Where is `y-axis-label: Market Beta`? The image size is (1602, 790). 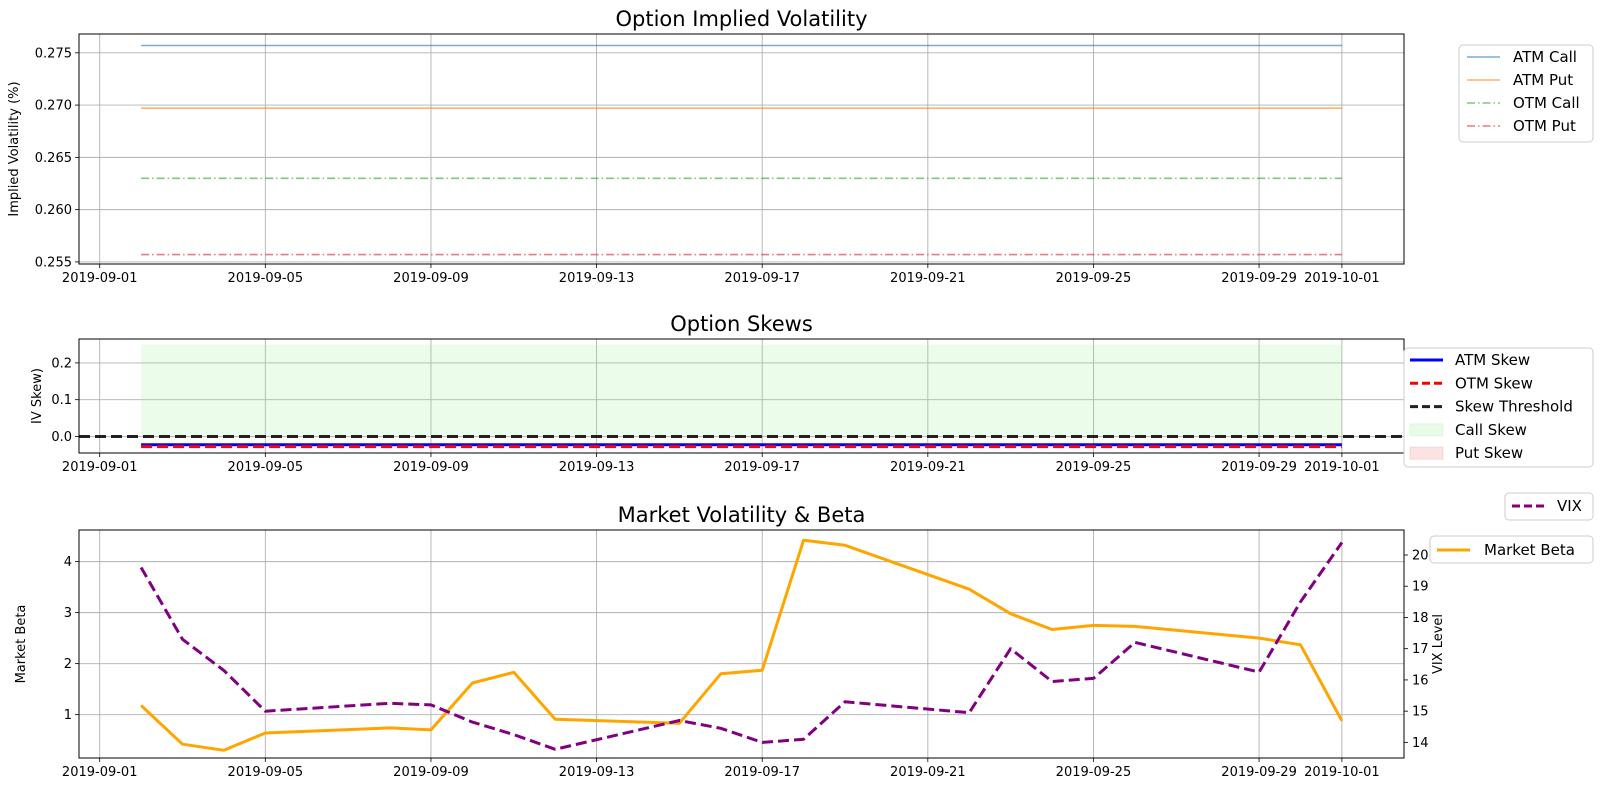
y-axis-label: Market Beta is located at coordinates (21, 644).